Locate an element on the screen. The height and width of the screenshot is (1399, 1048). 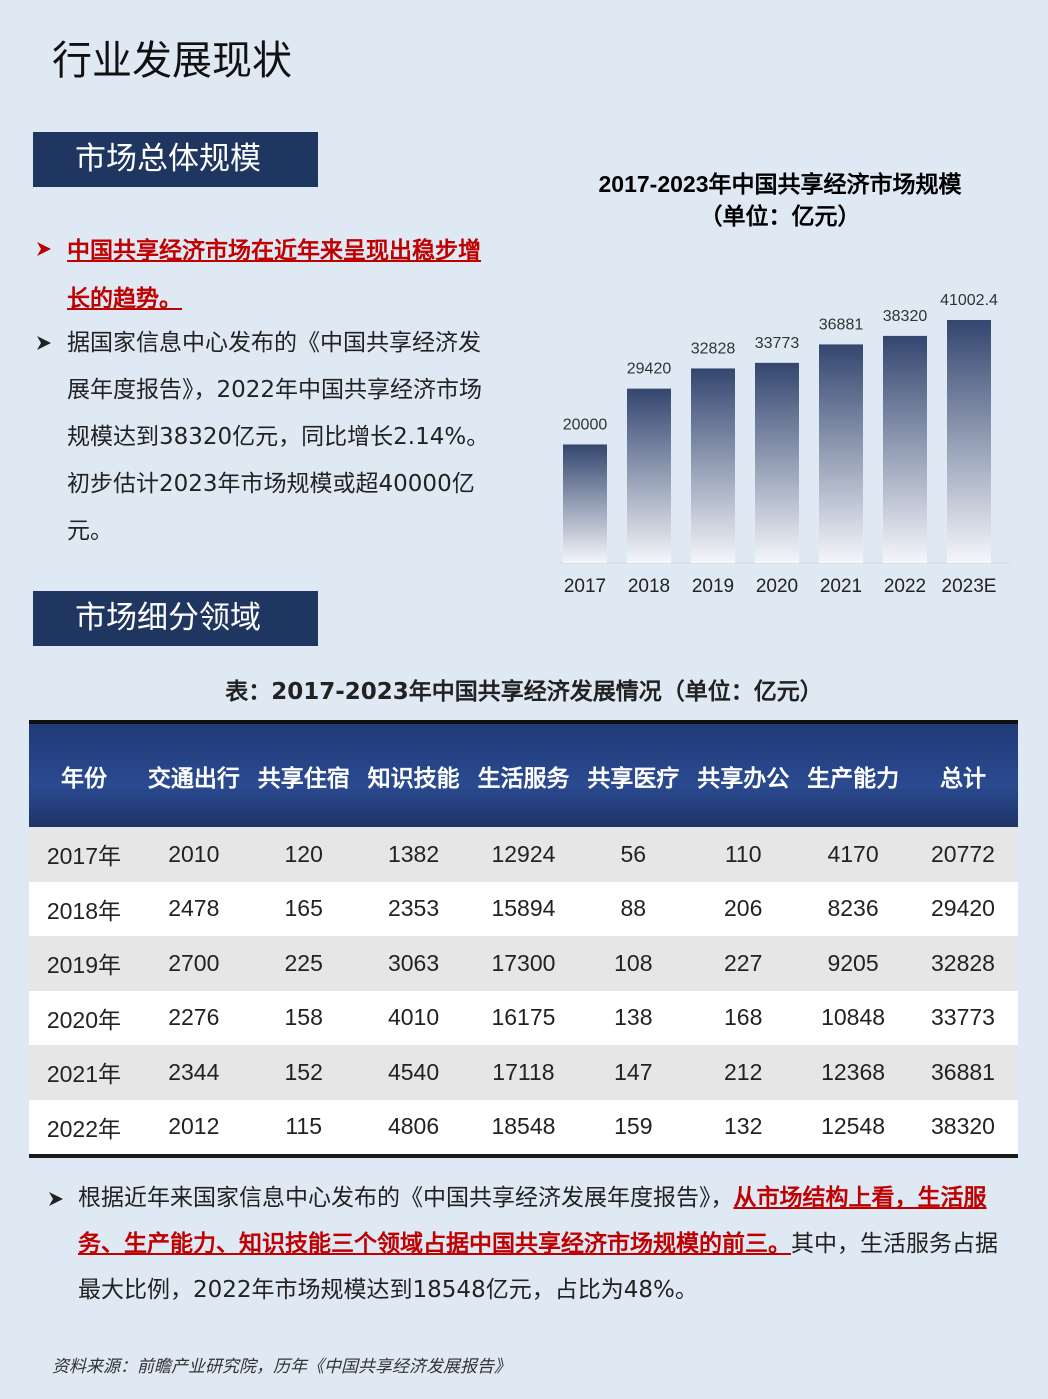
data-label: 33773 is located at coordinates (777, 343).